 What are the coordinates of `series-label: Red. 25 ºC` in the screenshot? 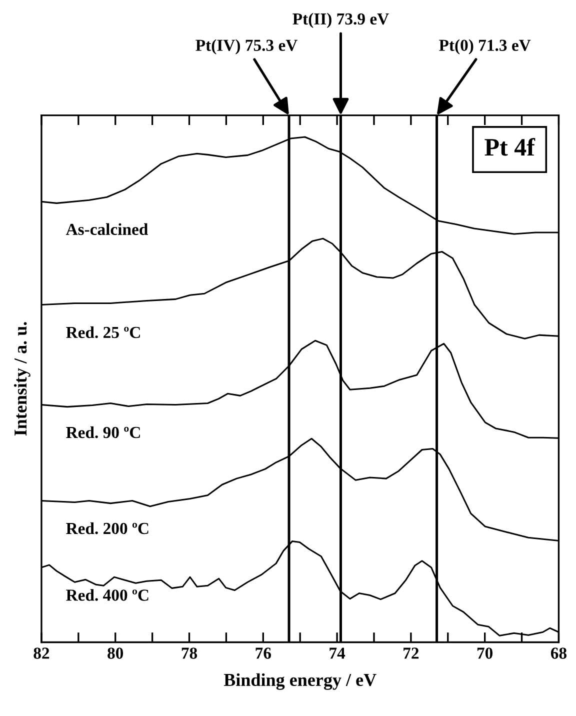 It's located at (103, 332).